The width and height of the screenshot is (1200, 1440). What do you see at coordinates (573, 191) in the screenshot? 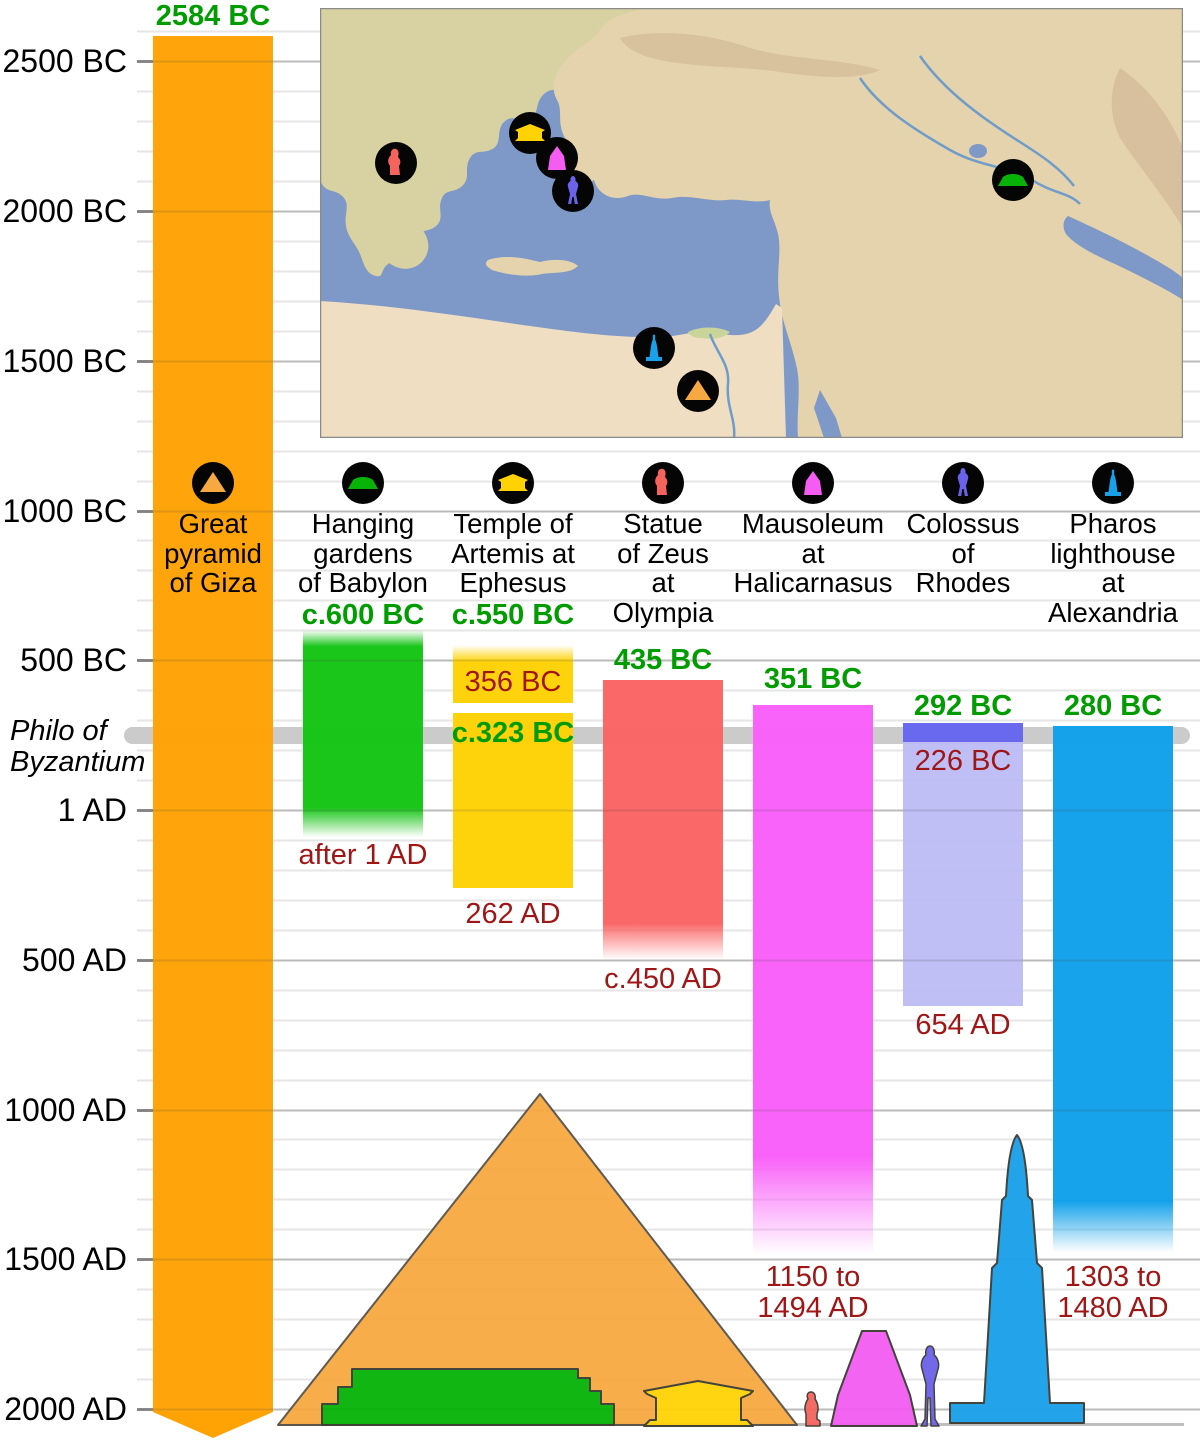
I see `map-marker-colossus-icon` at bounding box center [573, 191].